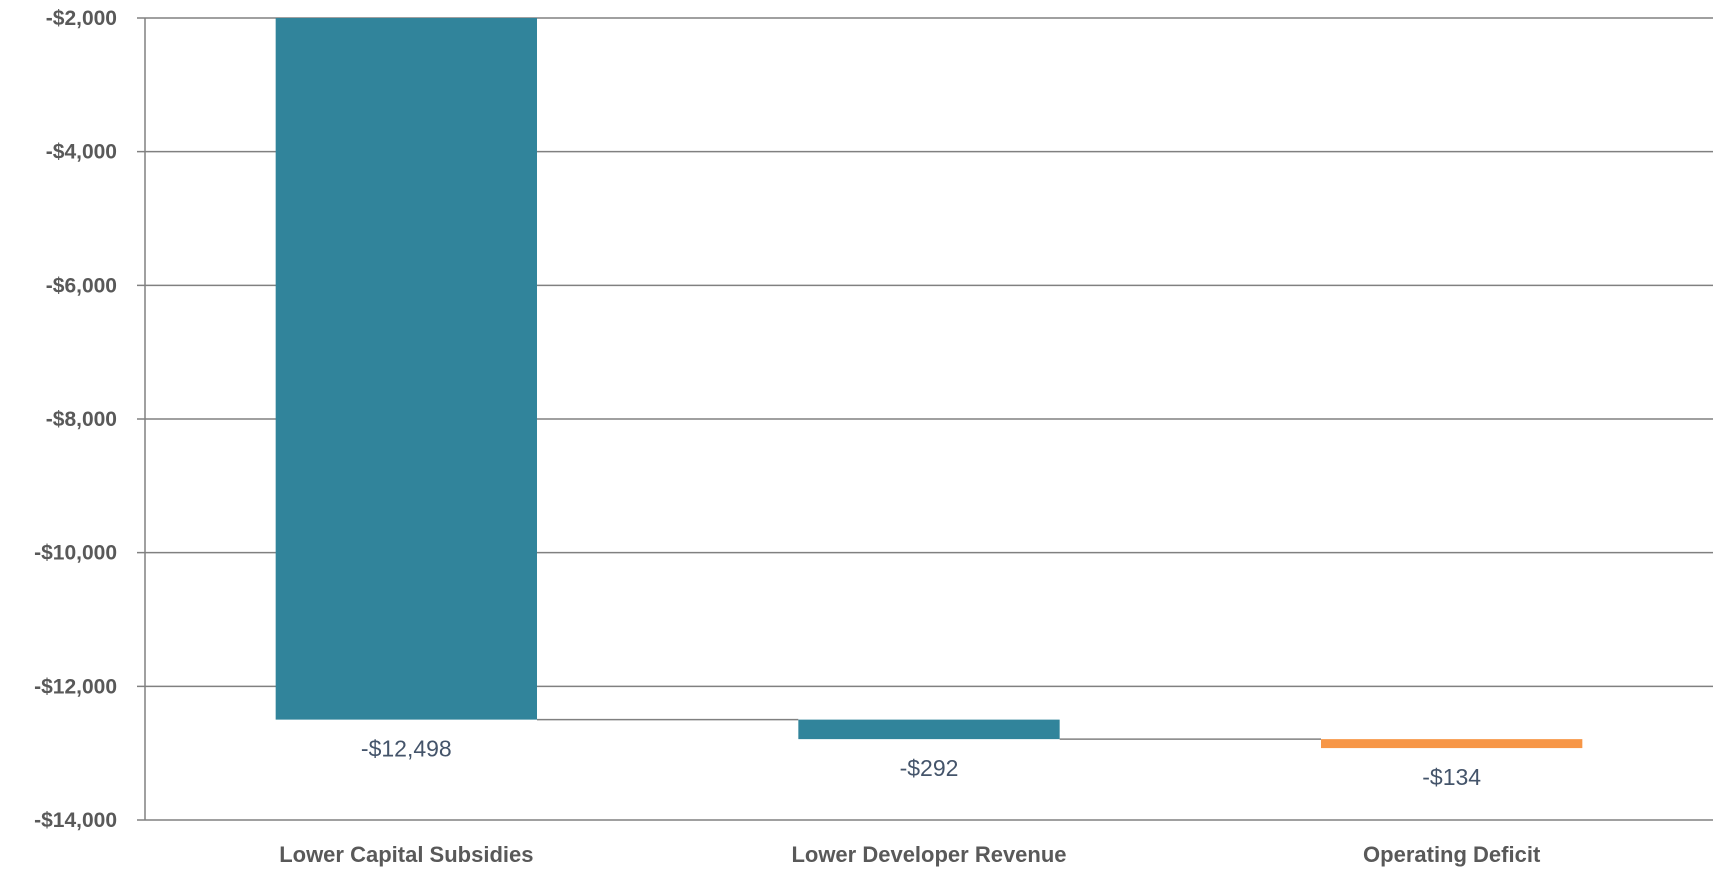 This screenshot has height=869, width=1719. I want to click on data-labels: -$12,498 -$292 -$134, so click(921, 763).